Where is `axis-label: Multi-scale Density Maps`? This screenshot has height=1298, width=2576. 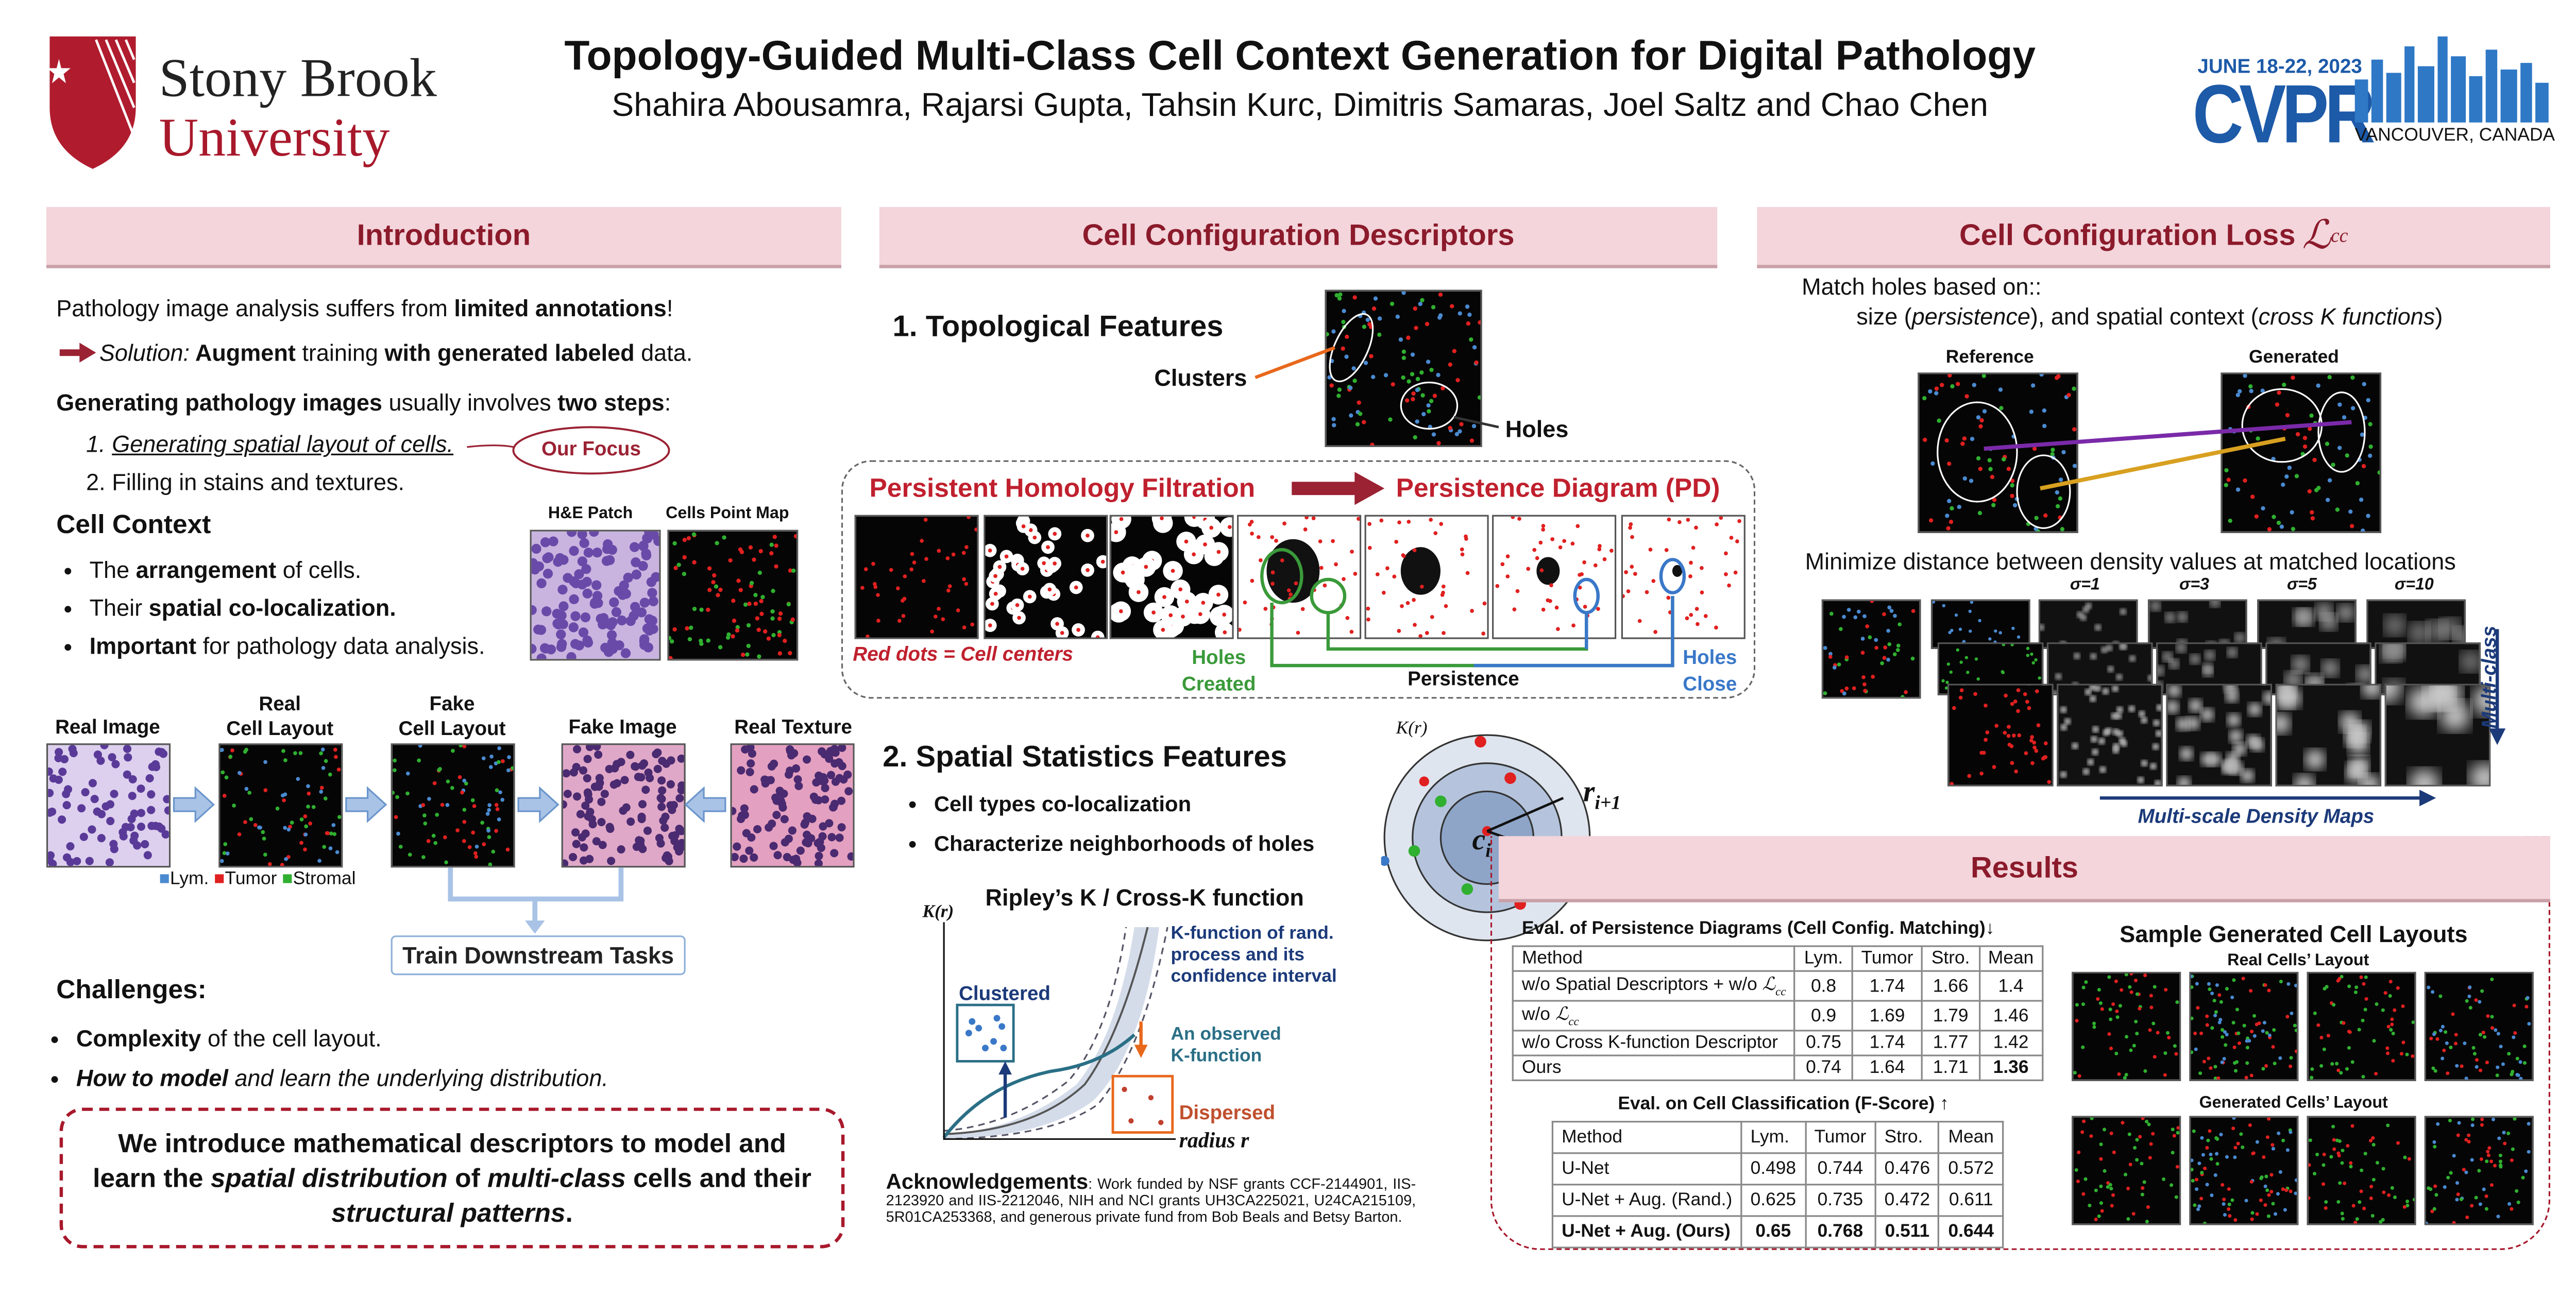
axis-label: Multi-scale Density Maps is located at coordinates (2256, 816).